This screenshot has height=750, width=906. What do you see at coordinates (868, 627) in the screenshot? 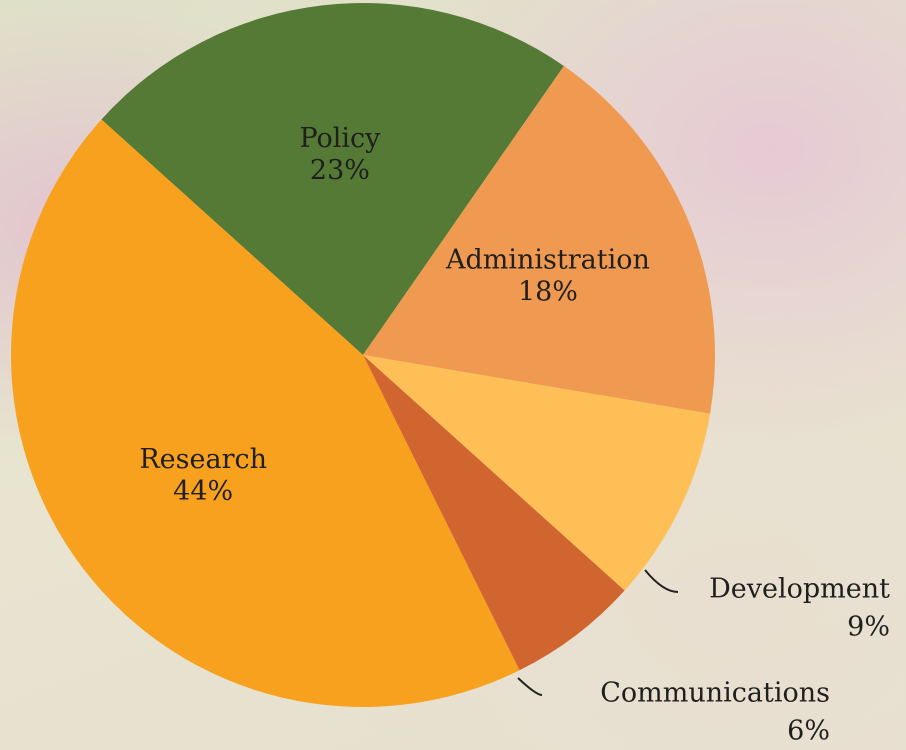
I see `slice-value-label: 9%` at bounding box center [868, 627].